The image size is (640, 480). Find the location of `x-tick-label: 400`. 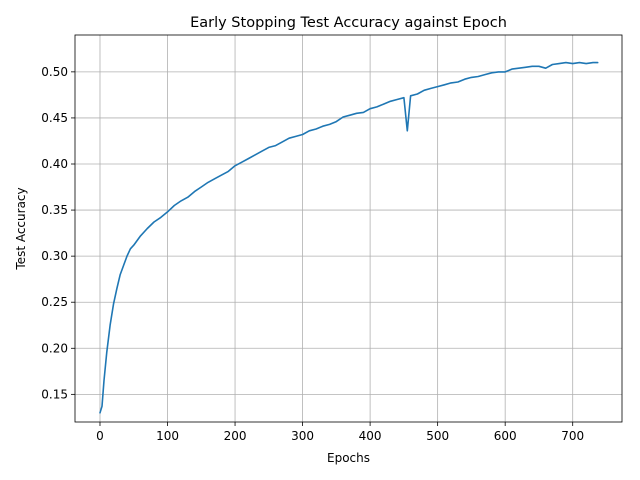

x-tick-label: 400 is located at coordinates (370, 436).